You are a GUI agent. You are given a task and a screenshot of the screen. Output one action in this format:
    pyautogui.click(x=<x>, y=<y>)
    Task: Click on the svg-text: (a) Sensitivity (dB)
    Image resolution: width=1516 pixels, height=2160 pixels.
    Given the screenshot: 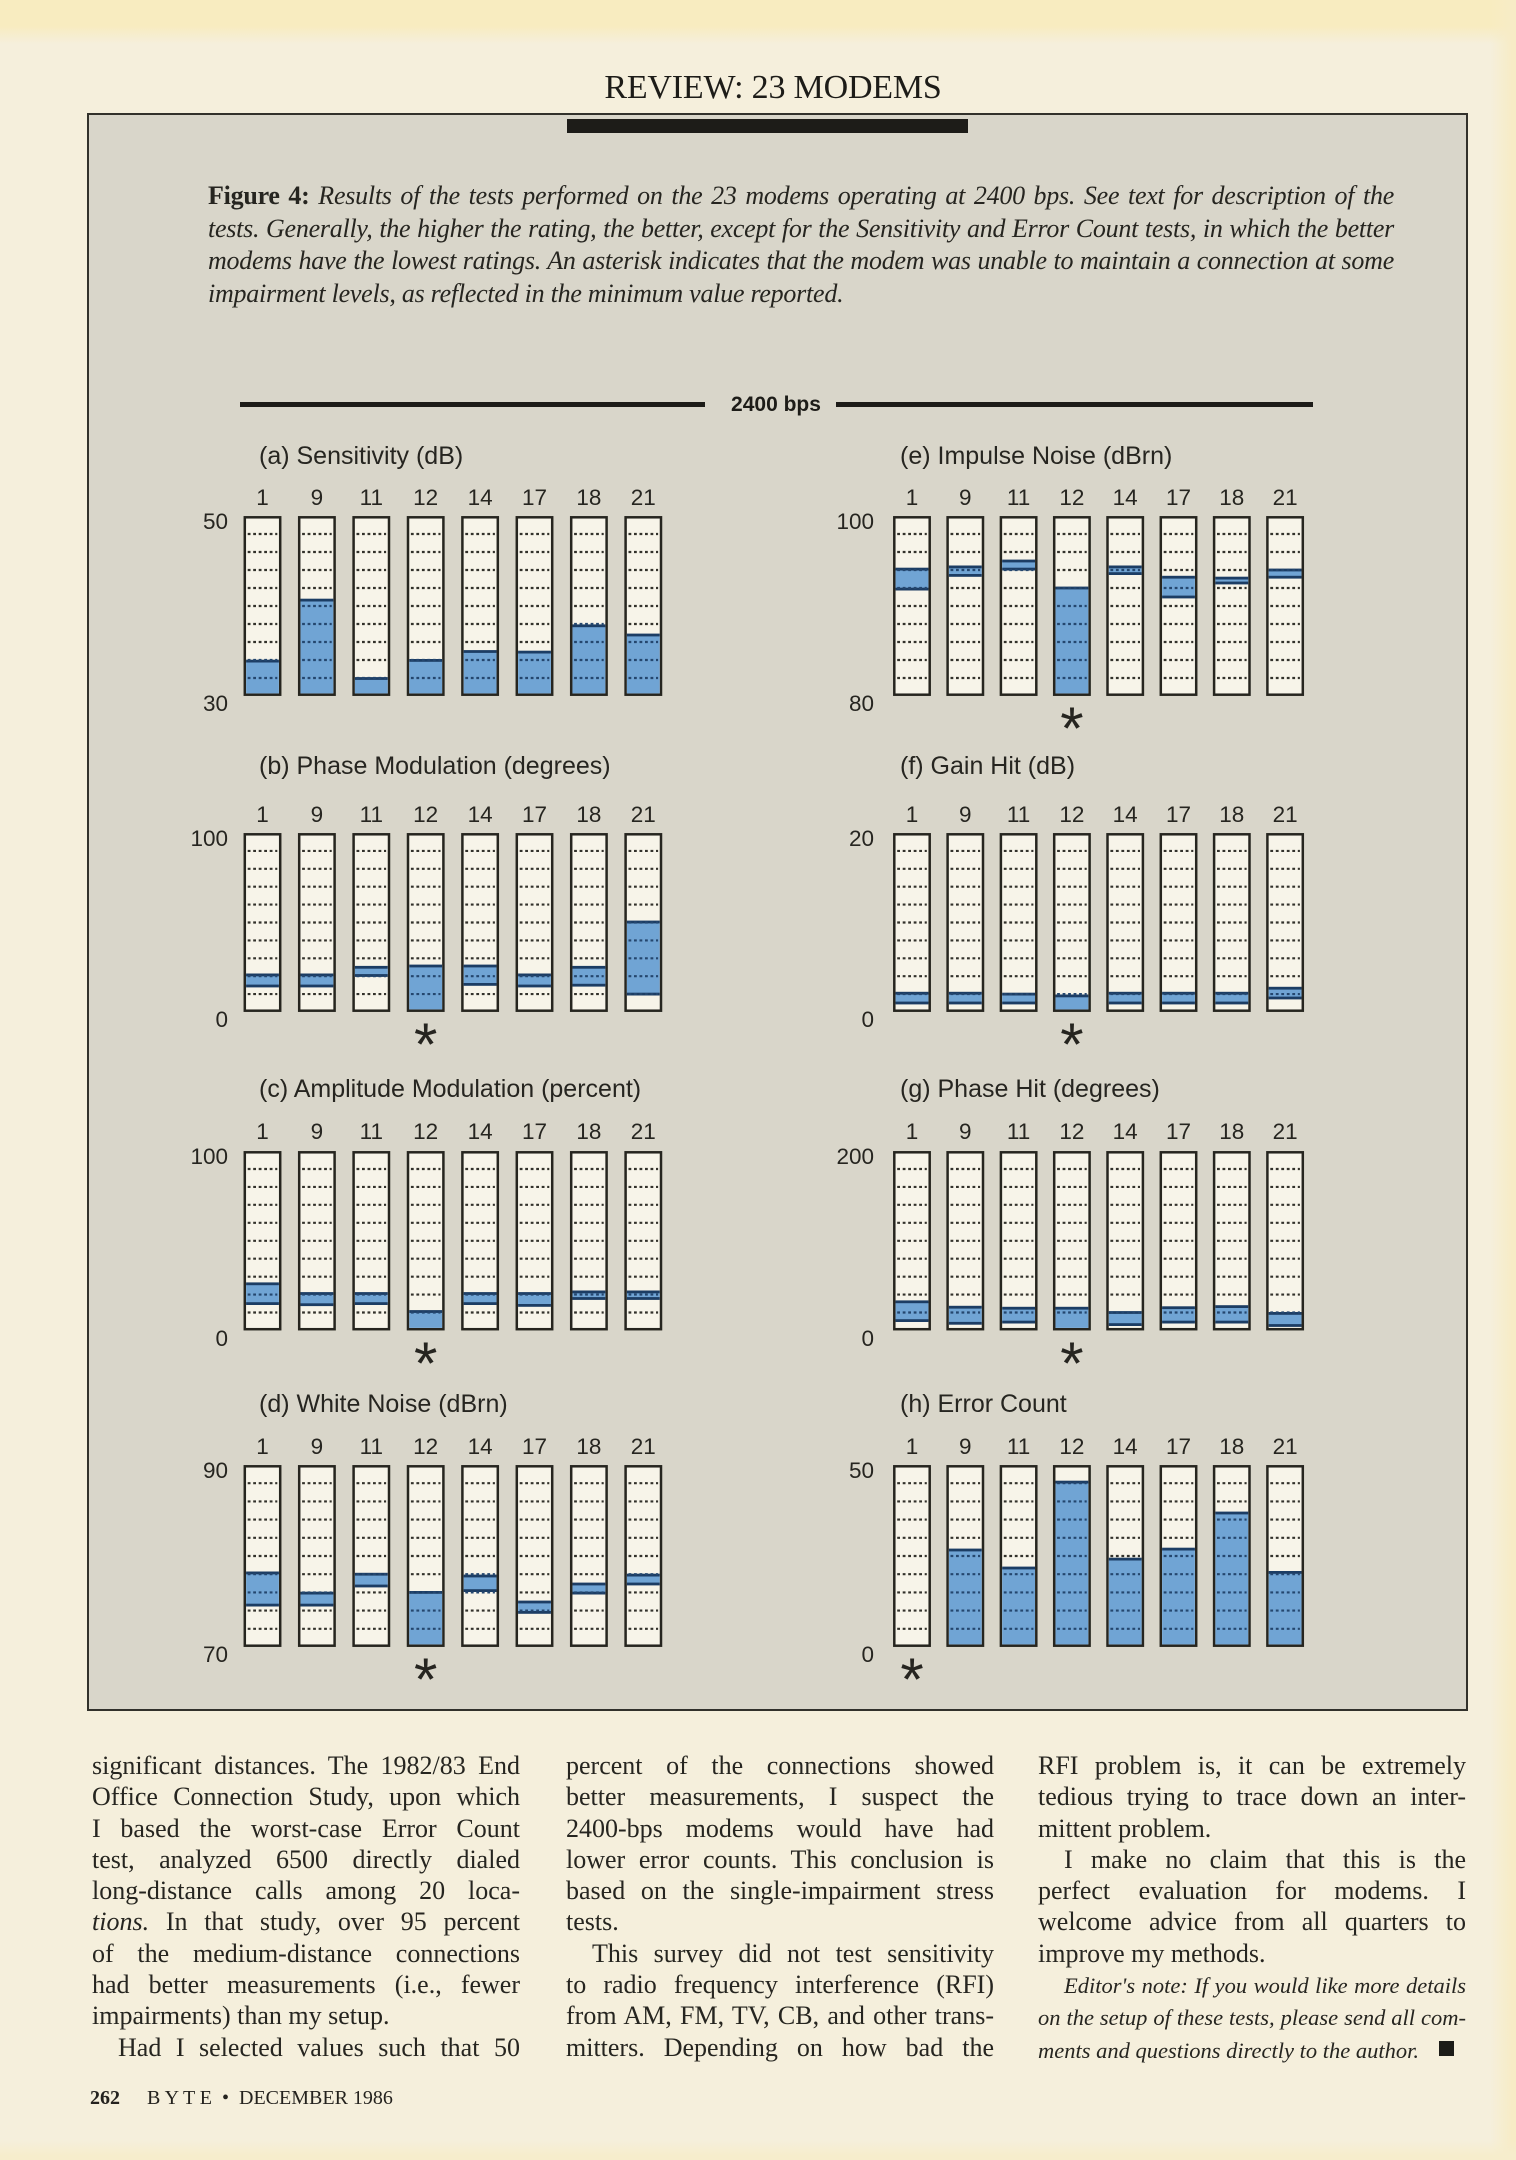 What is the action you would take?
    pyautogui.click(x=361, y=456)
    